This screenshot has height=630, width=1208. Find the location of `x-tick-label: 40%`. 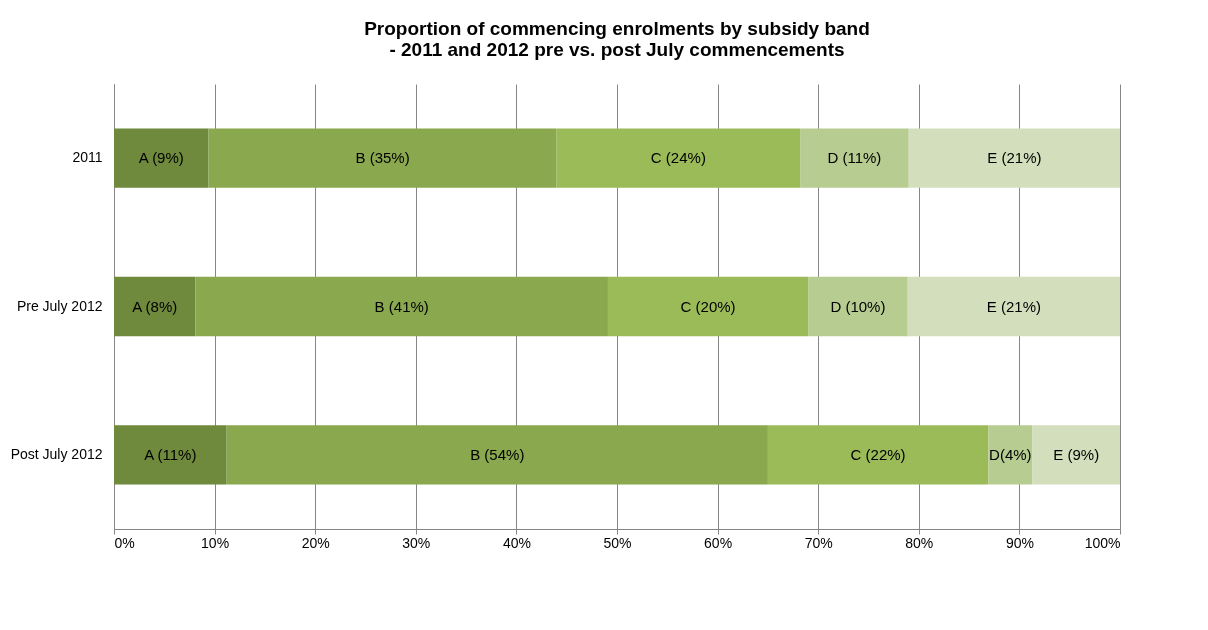

x-tick-label: 40% is located at coordinates (516, 542).